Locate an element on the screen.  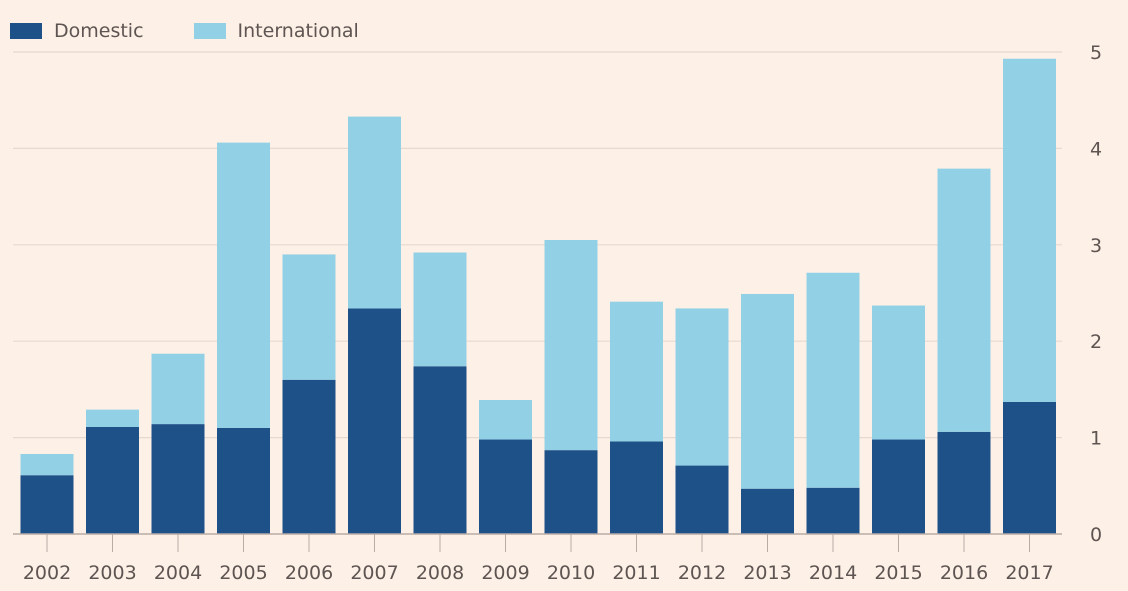
bar-international-2006 is located at coordinates (309, 317).